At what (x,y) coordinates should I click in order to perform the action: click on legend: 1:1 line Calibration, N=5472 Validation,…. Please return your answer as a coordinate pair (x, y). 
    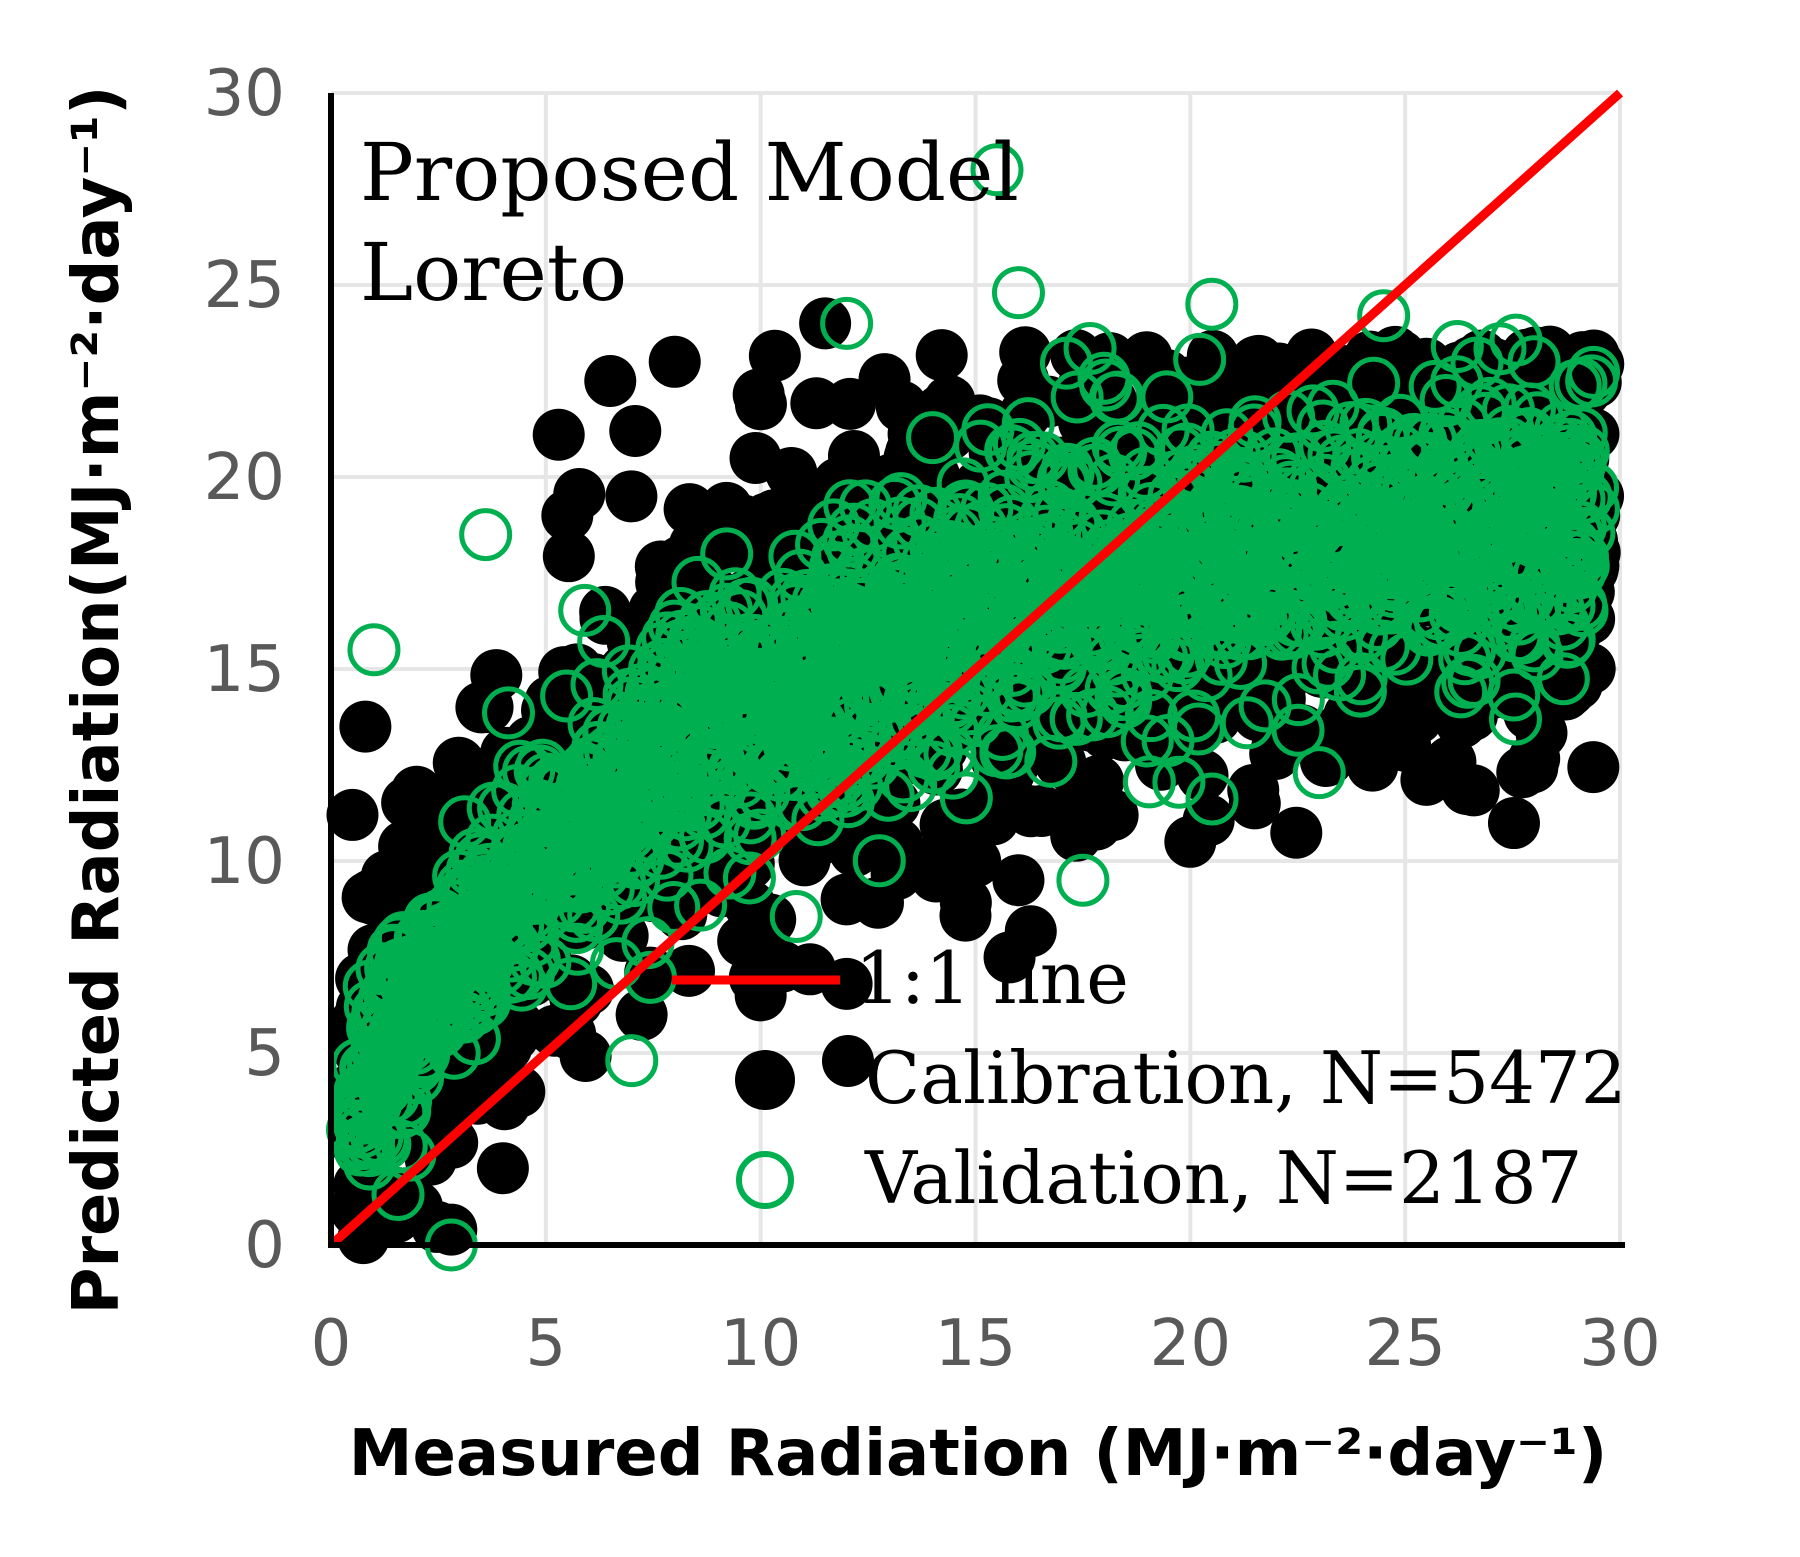
    Looking at the image, I should click on (1149, 1078).